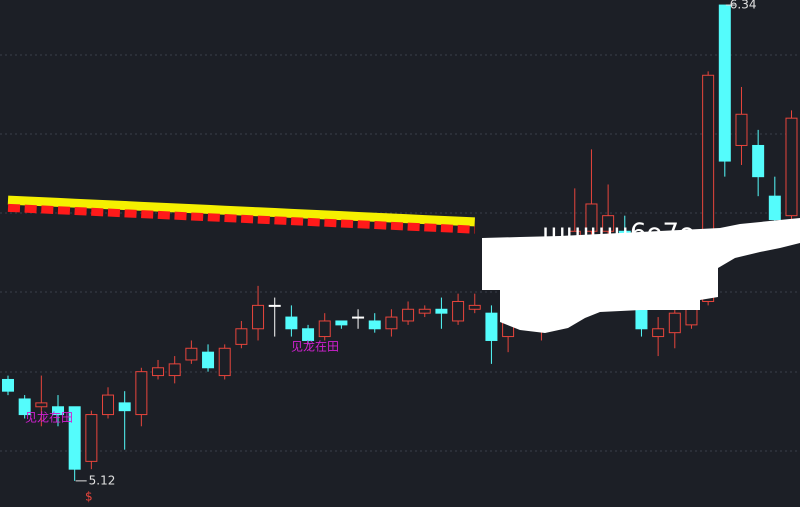 The image size is (800, 507). Describe the element at coordinates (662, 234) in the screenshot. I see `overlay-text: 6o7o` at that location.